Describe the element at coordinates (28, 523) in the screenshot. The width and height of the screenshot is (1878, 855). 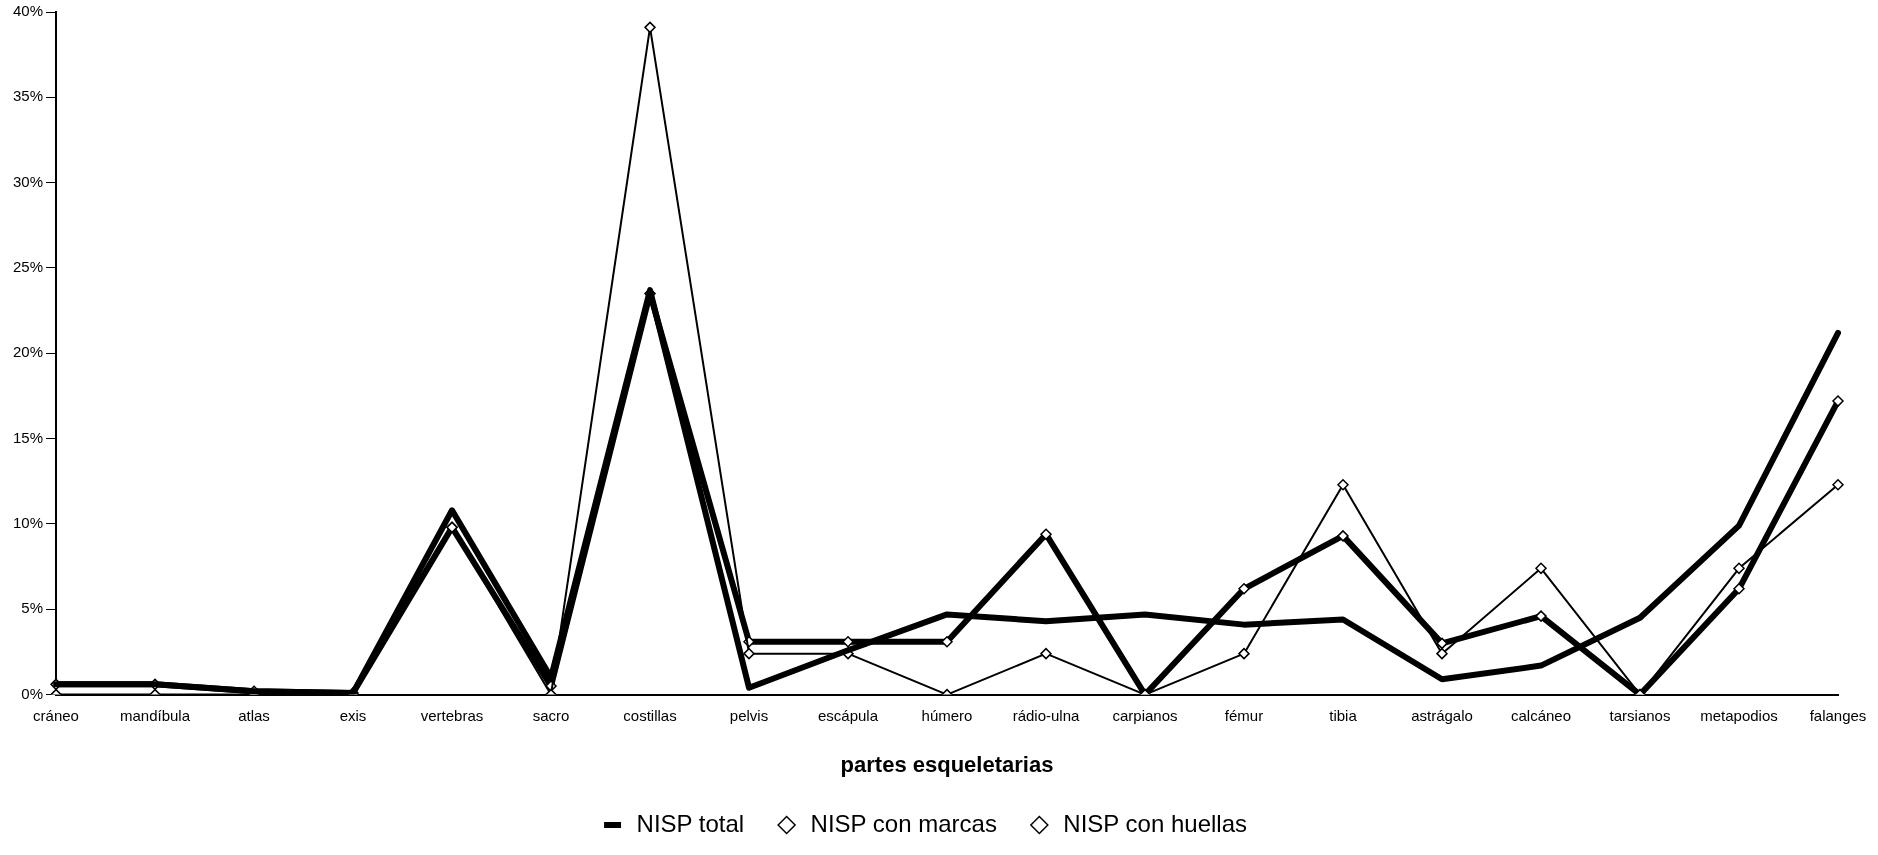
I see `y-tick-label: 10%` at that location.